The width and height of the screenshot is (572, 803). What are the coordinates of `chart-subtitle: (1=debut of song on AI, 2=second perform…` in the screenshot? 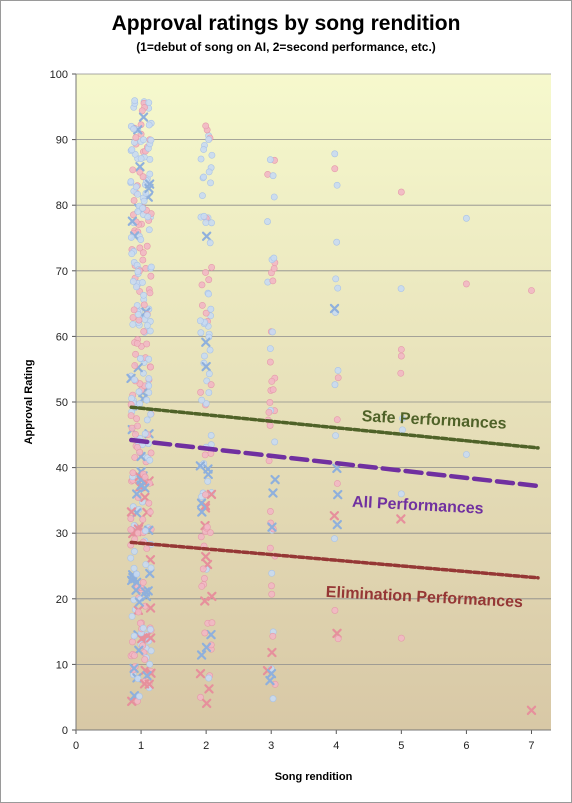 It's located at (286, 47).